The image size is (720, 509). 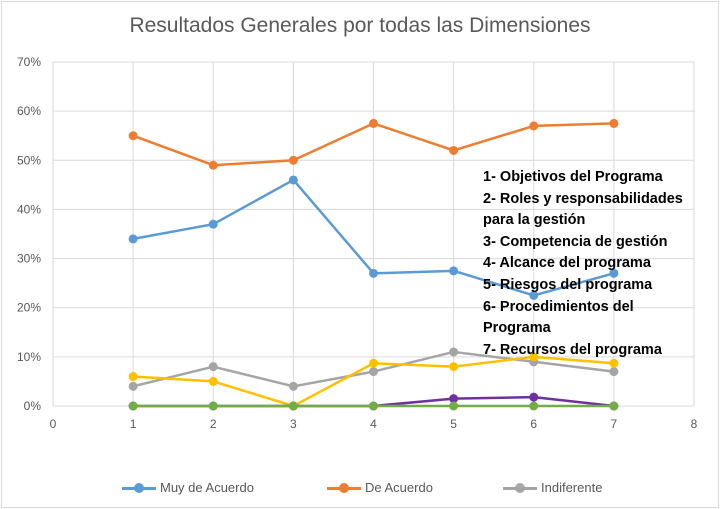 What do you see at coordinates (694, 424) in the screenshot?
I see `x-tick-label: 8` at bounding box center [694, 424].